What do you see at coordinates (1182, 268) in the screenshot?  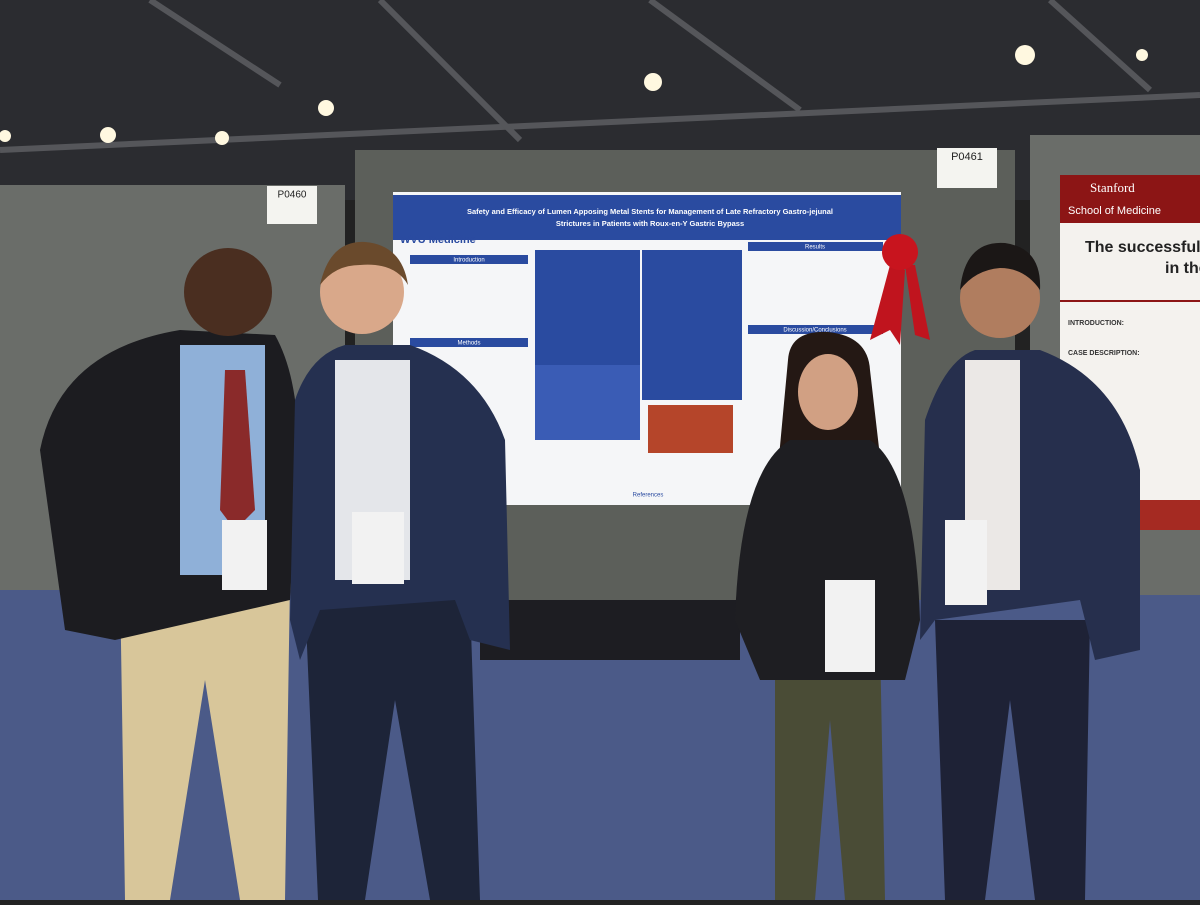 I see `stanford-title: in the` at bounding box center [1182, 268].